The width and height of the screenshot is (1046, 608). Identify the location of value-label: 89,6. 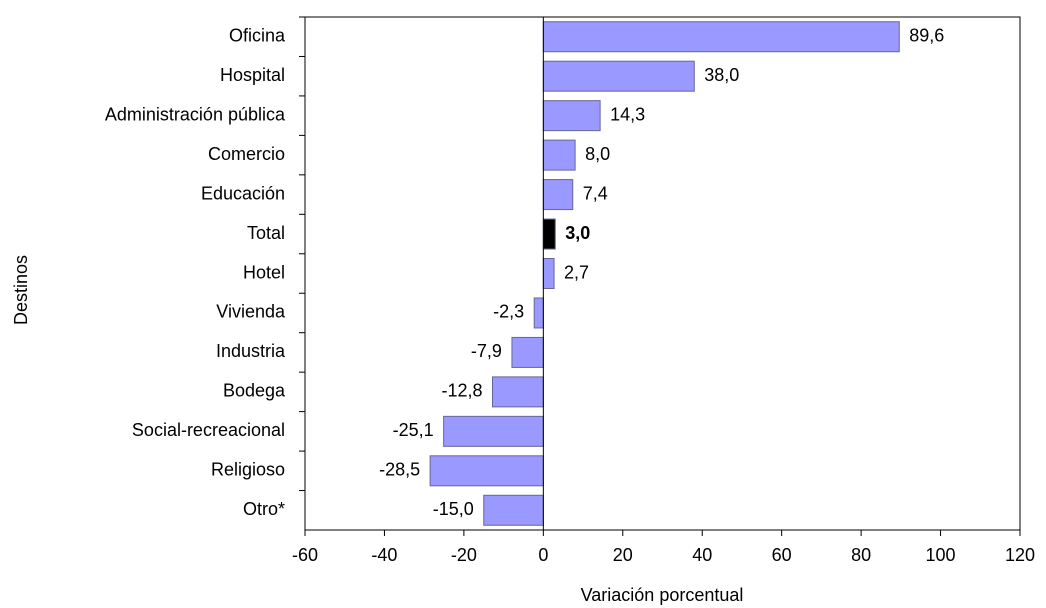
(926, 35).